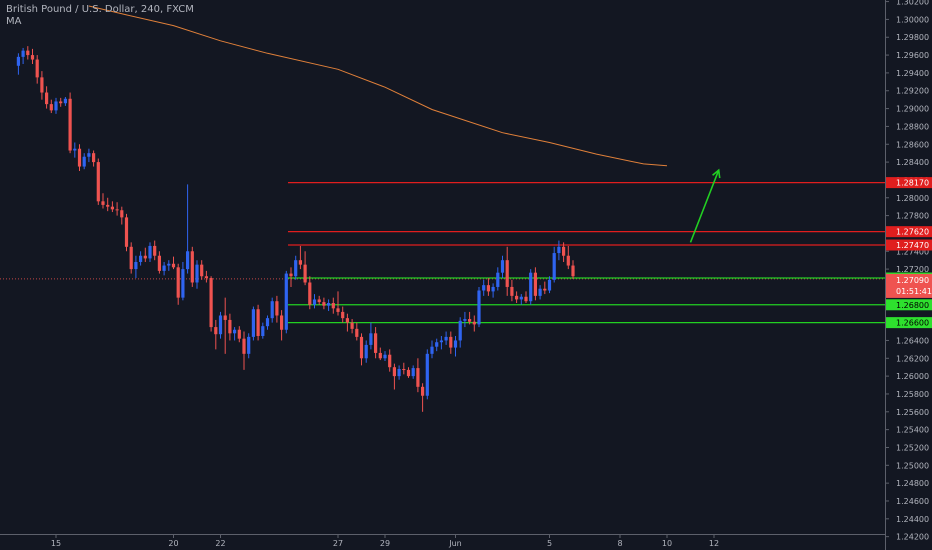 The height and width of the screenshot is (550, 932). What do you see at coordinates (912, 73) in the screenshot?
I see `price-tick-label: 1.29400` at bounding box center [912, 73].